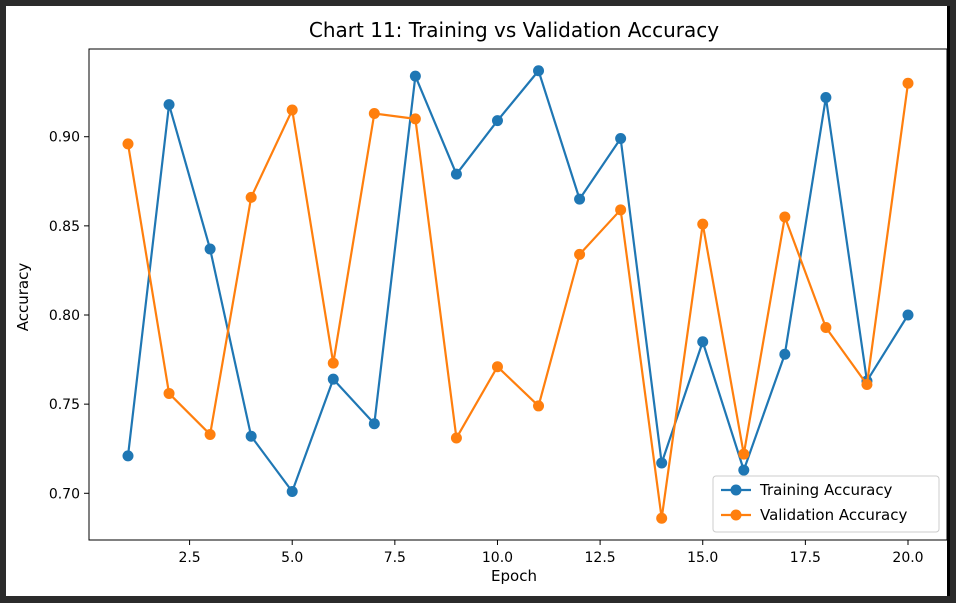 The height and width of the screenshot is (603, 956). Describe the element at coordinates (702, 558) in the screenshot. I see `x-tick-label: 15.0` at that location.